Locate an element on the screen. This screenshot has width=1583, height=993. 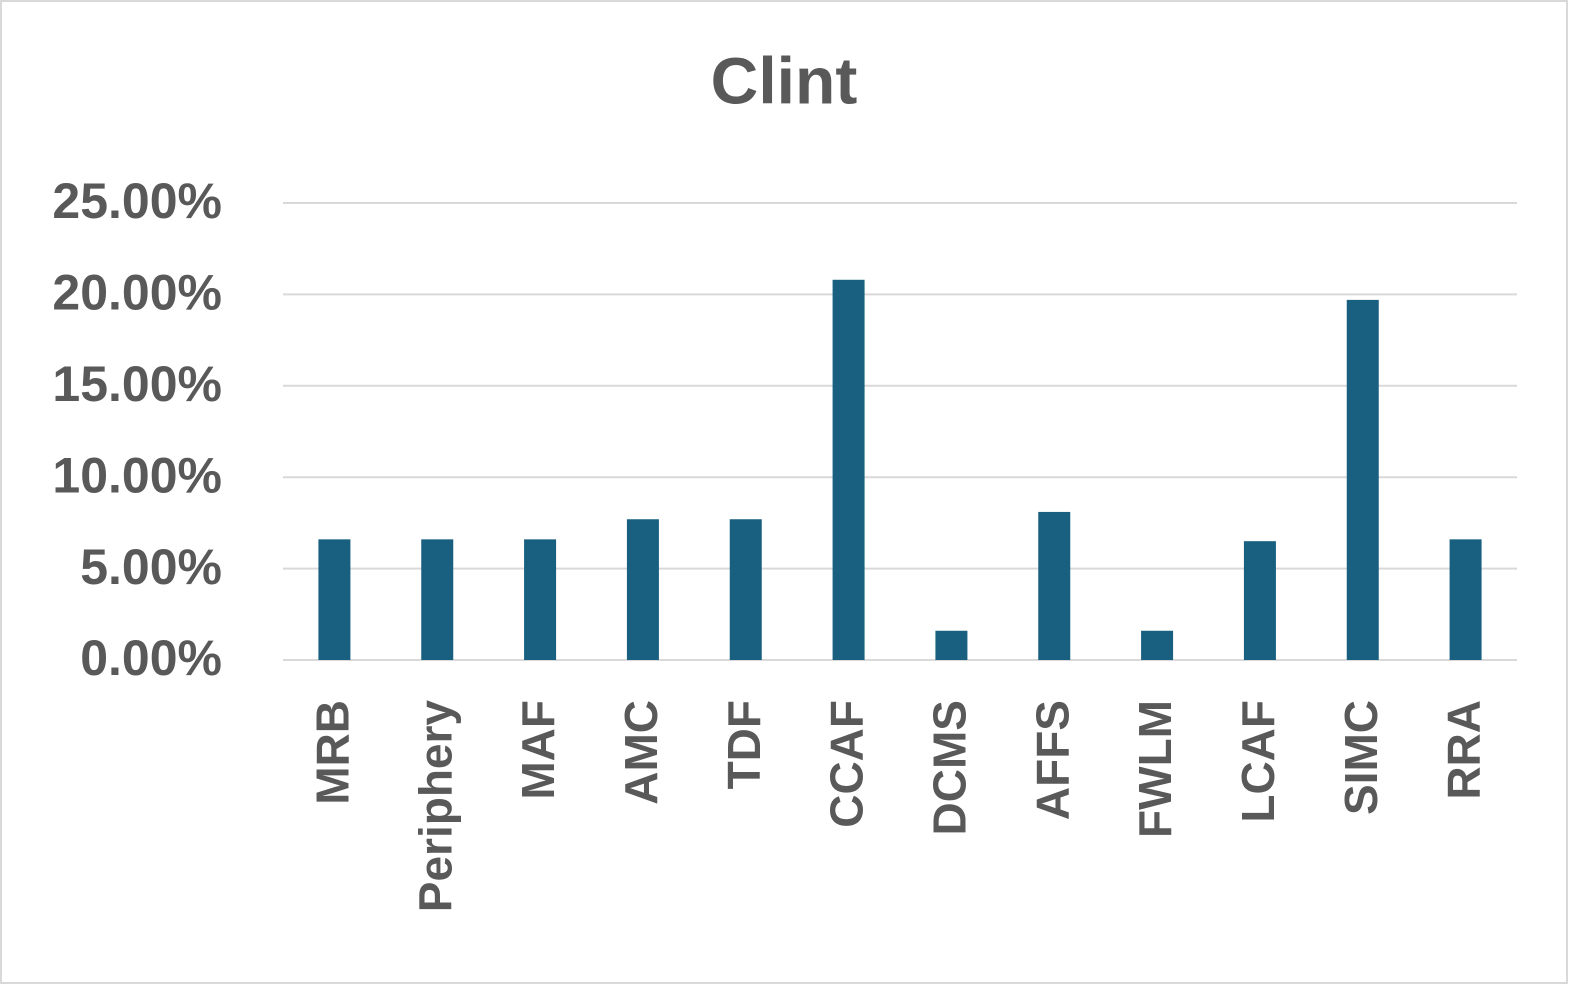
y-tick-label: 20.00% is located at coordinates (137, 293).